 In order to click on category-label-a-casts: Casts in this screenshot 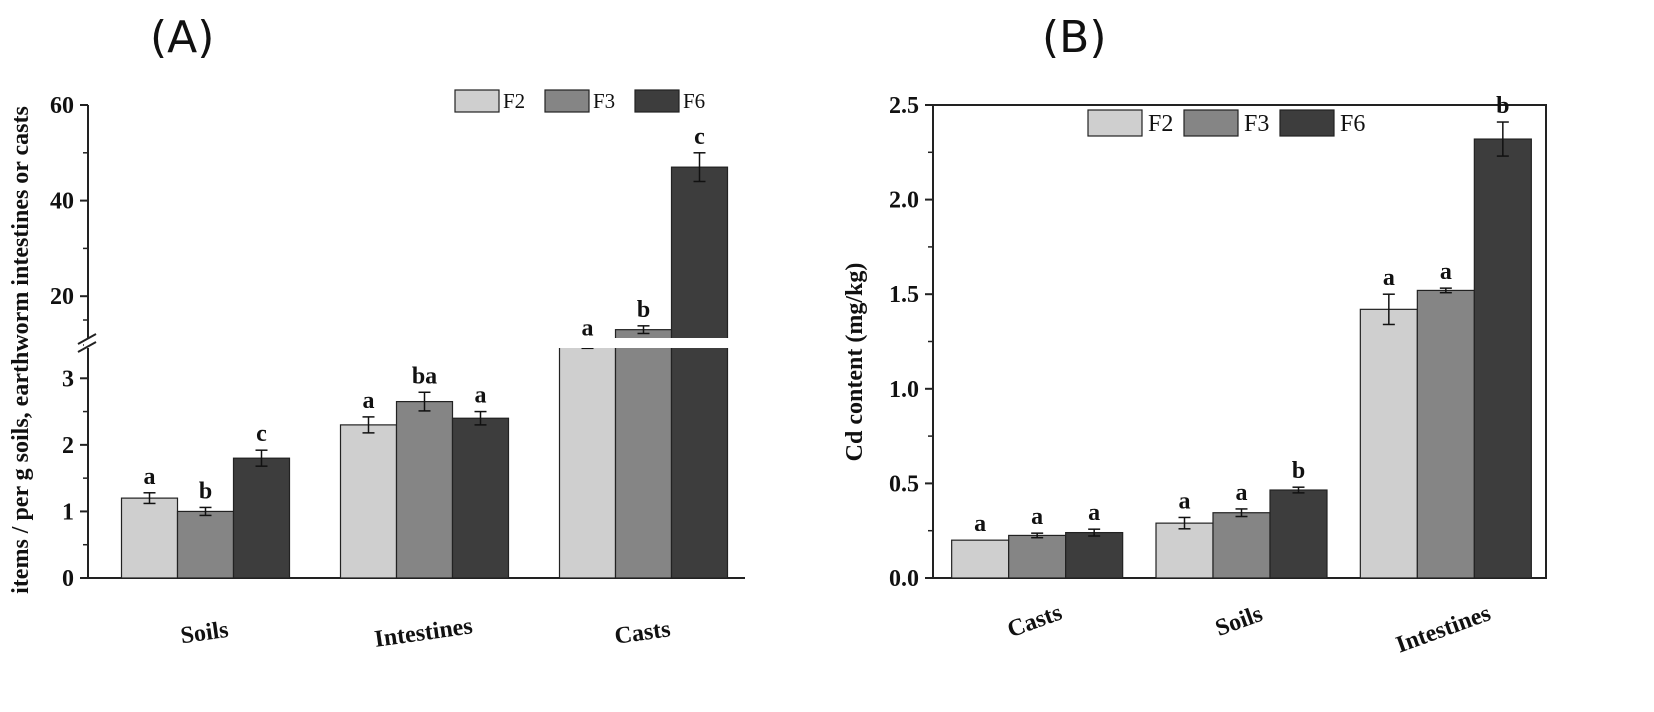, I will do `click(642, 633)`.